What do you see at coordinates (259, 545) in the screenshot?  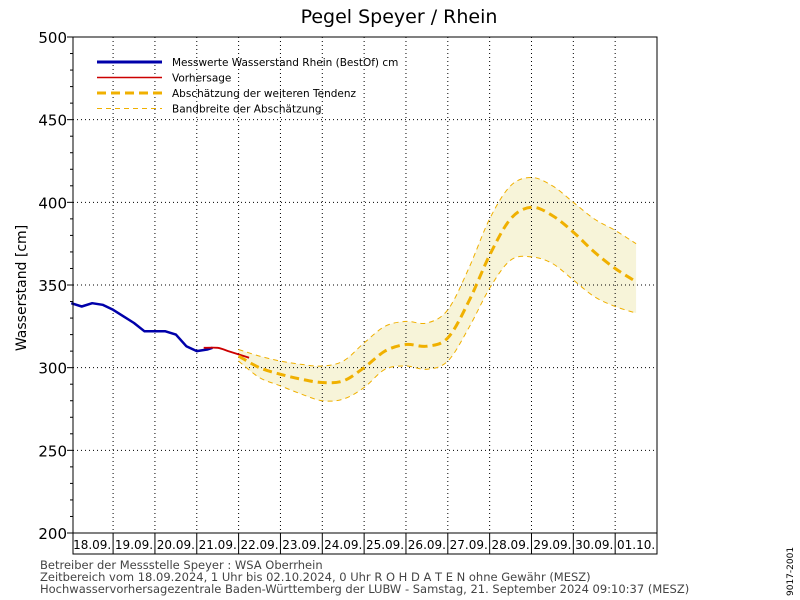 I see `x-tick-label: 22.09.` at bounding box center [259, 545].